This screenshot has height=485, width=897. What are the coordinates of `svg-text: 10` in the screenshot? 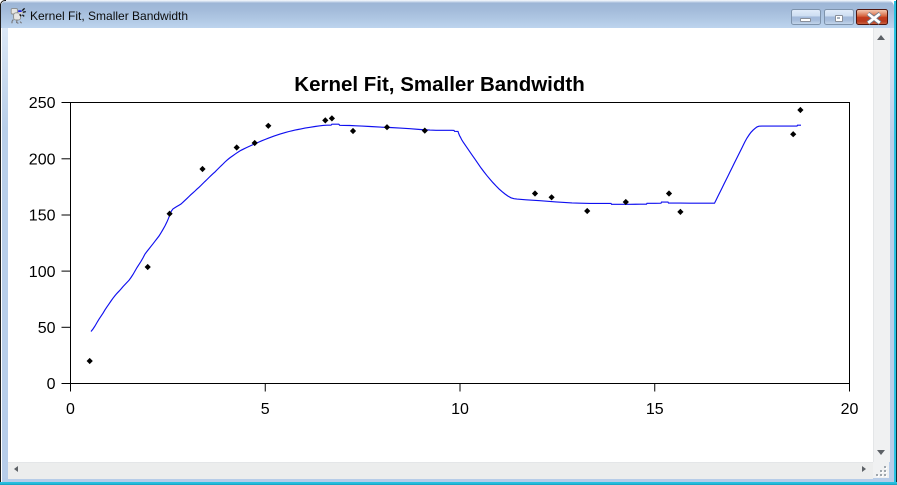 It's located at (460, 409).